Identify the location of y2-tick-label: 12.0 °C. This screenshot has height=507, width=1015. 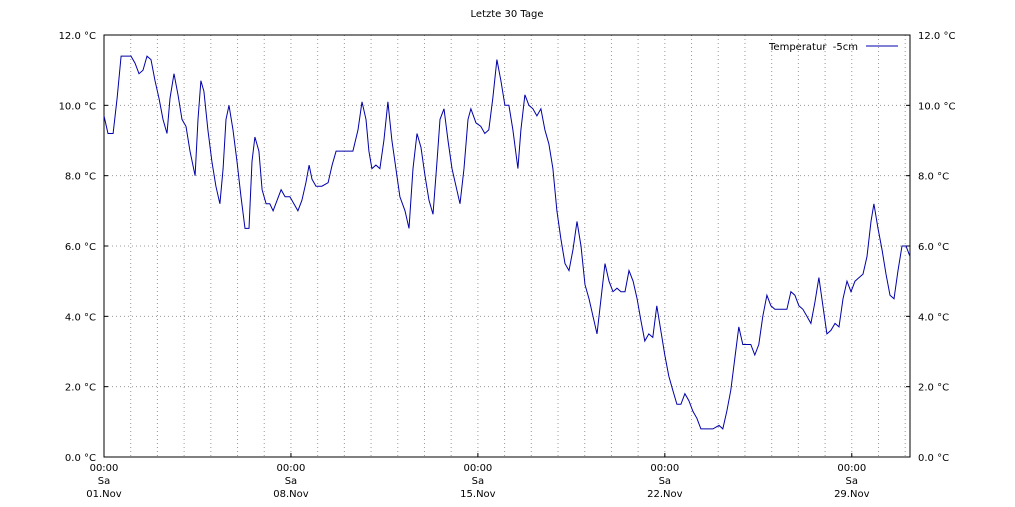
(936, 36).